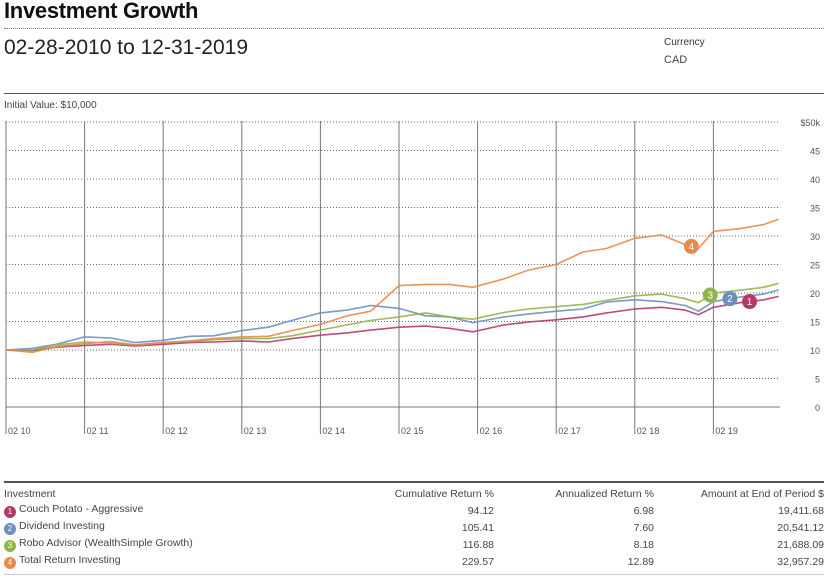  I want to click on series-markers: 1 2 3 4, so click(720, 274).